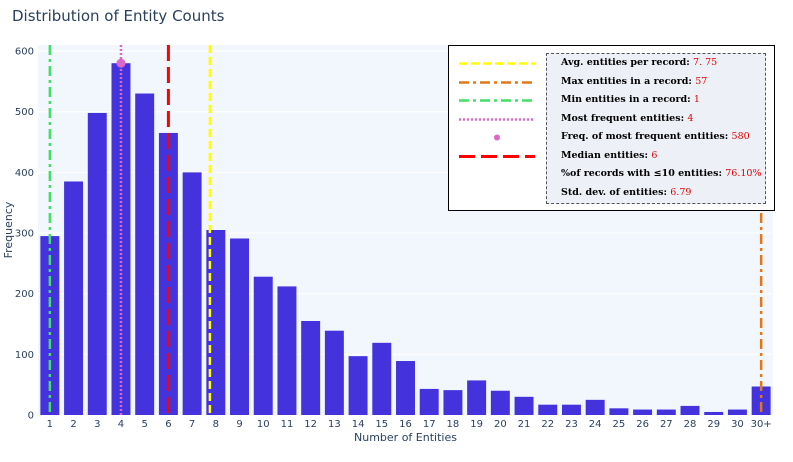  What do you see at coordinates (701, 81) in the screenshot?
I see `legend-value: 57` at bounding box center [701, 81].